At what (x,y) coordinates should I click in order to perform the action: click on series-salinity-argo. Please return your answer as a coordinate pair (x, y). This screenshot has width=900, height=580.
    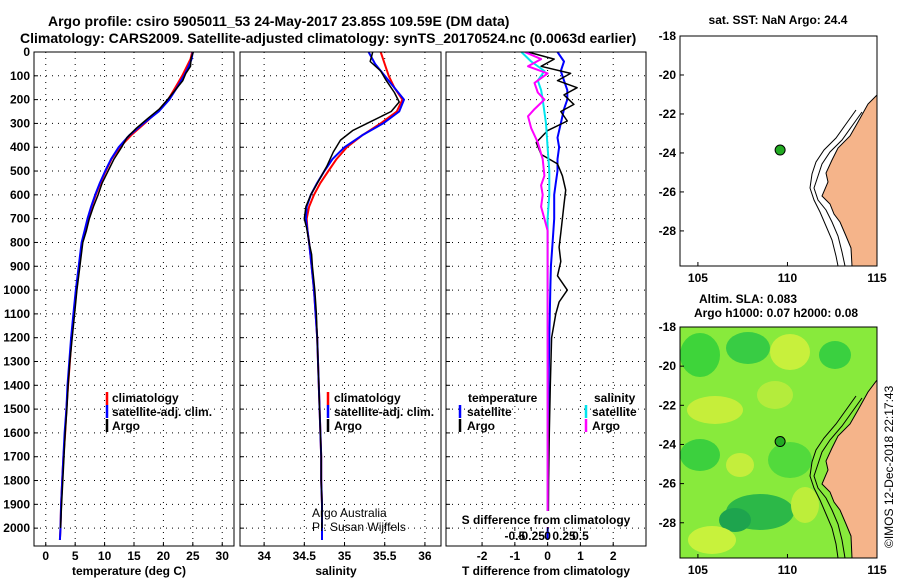
    Looking at the image, I should click on (536, 290).